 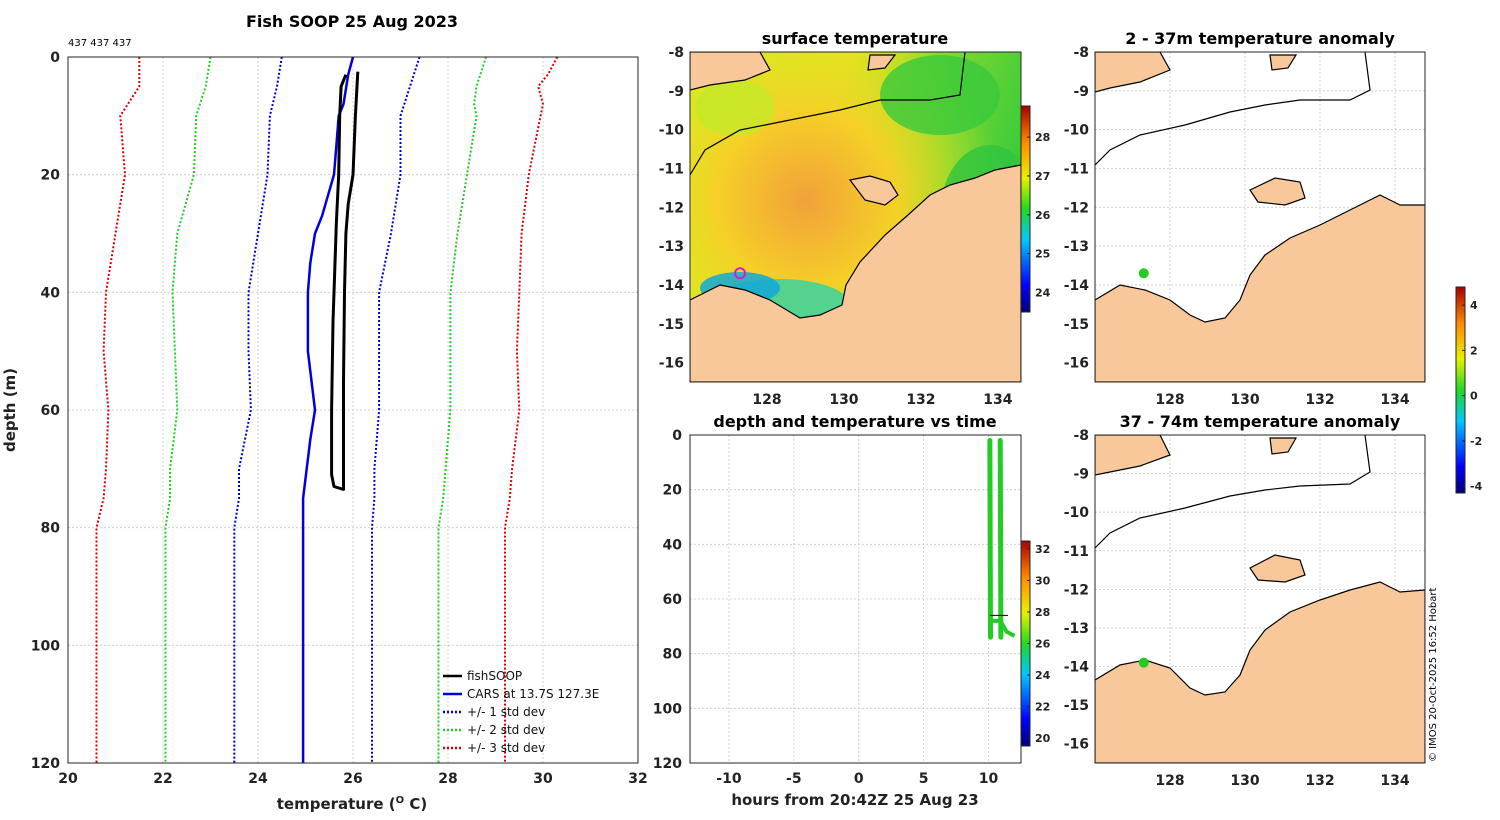 I want to click on sst-bathymetry-contour, so click(x=828, y=114).